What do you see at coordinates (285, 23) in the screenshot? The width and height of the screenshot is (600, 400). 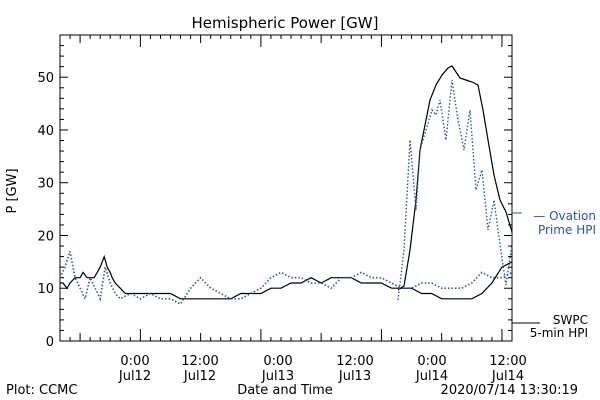 I see `chart-title: Hemispheric Power [GW]` at bounding box center [285, 23].